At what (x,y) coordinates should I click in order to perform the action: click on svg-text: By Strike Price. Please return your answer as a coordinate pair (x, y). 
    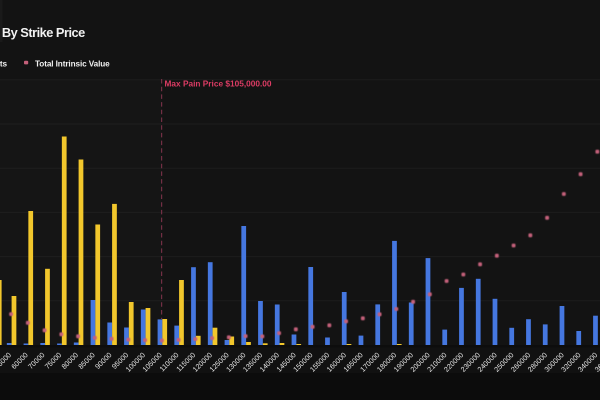
    Looking at the image, I should click on (43, 32).